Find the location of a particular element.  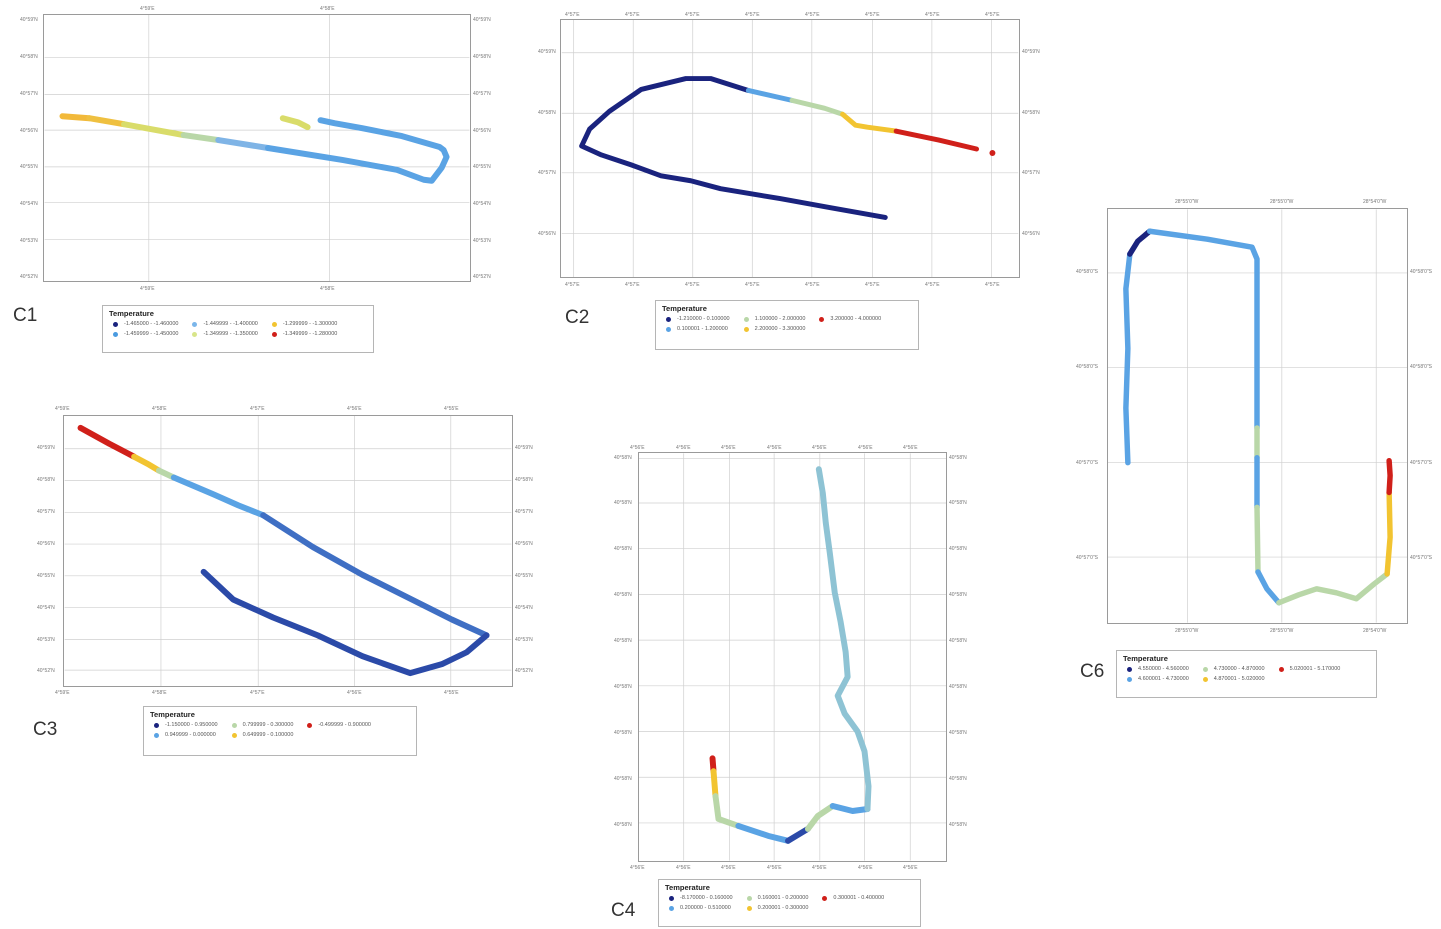

graticule-c4 is located at coordinates (792, 657).